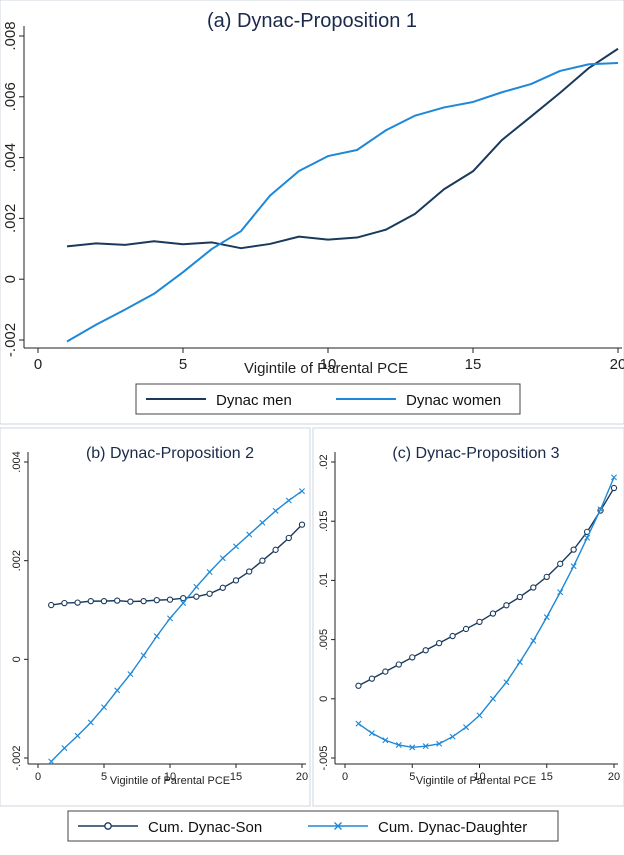  What do you see at coordinates (170, 453) in the screenshot?
I see `panel-b-title: (b) Dynac-Proposition 2` at bounding box center [170, 453].